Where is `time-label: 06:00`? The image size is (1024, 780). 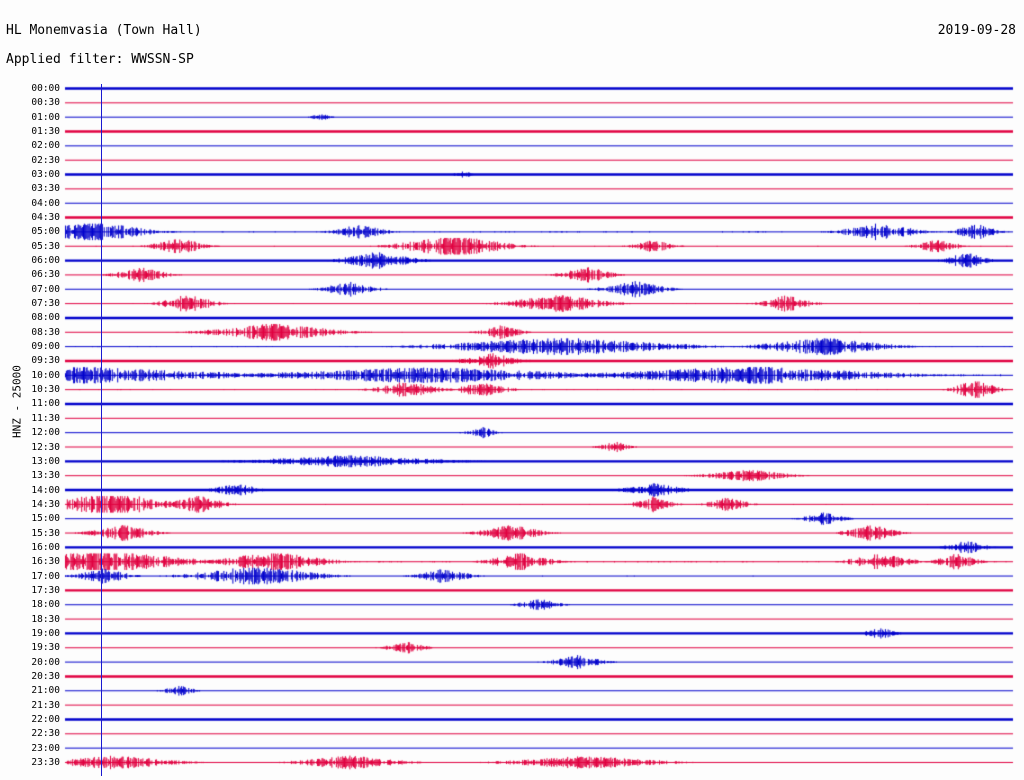
time-label: 06:00 is located at coordinates (45, 261).